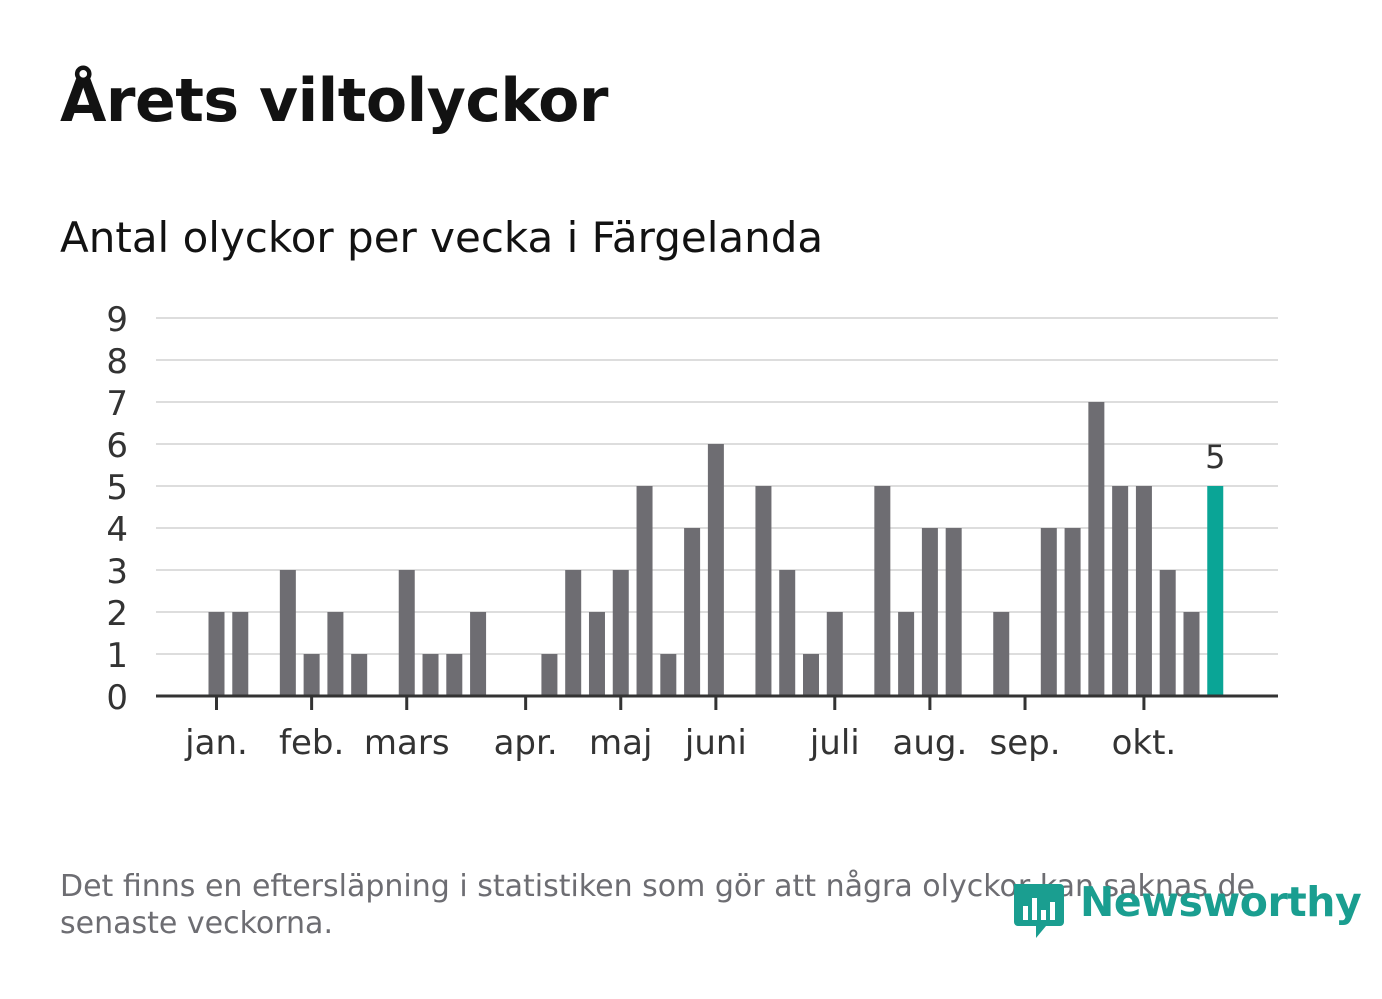  Describe the element at coordinates (117, 530) in the screenshot. I see `y-tick-label: 4` at that location.